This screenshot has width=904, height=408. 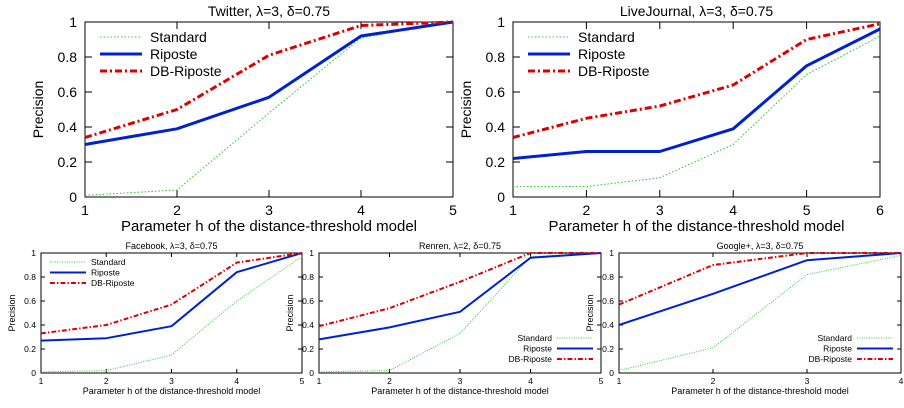 What do you see at coordinates (697, 11) in the screenshot?
I see `chart-title: LiveJournal, λ=3, δ=0.75` at bounding box center [697, 11].